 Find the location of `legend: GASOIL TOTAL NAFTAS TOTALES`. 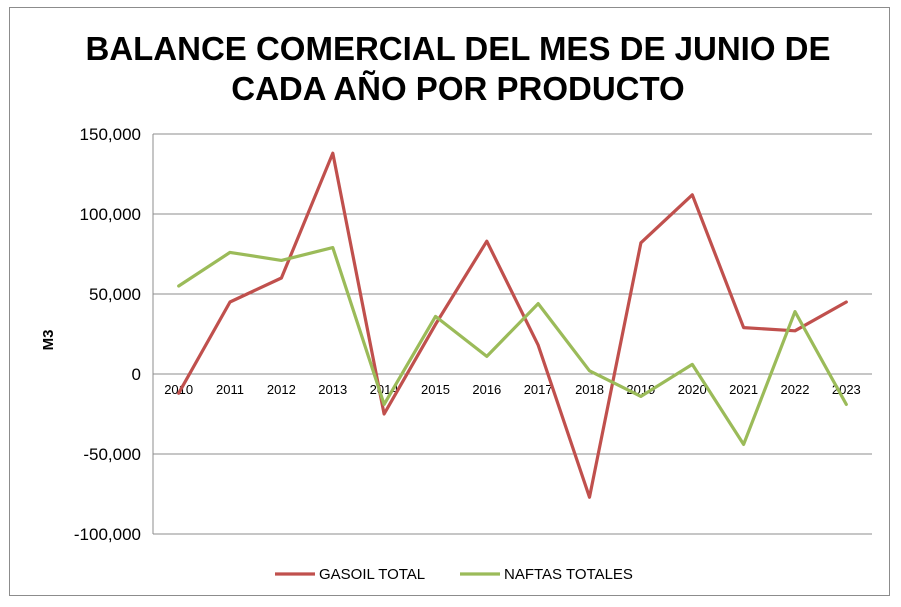

legend: GASOIL TOTAL NAFTAS TOTALES is located at coordinates (454, 574).